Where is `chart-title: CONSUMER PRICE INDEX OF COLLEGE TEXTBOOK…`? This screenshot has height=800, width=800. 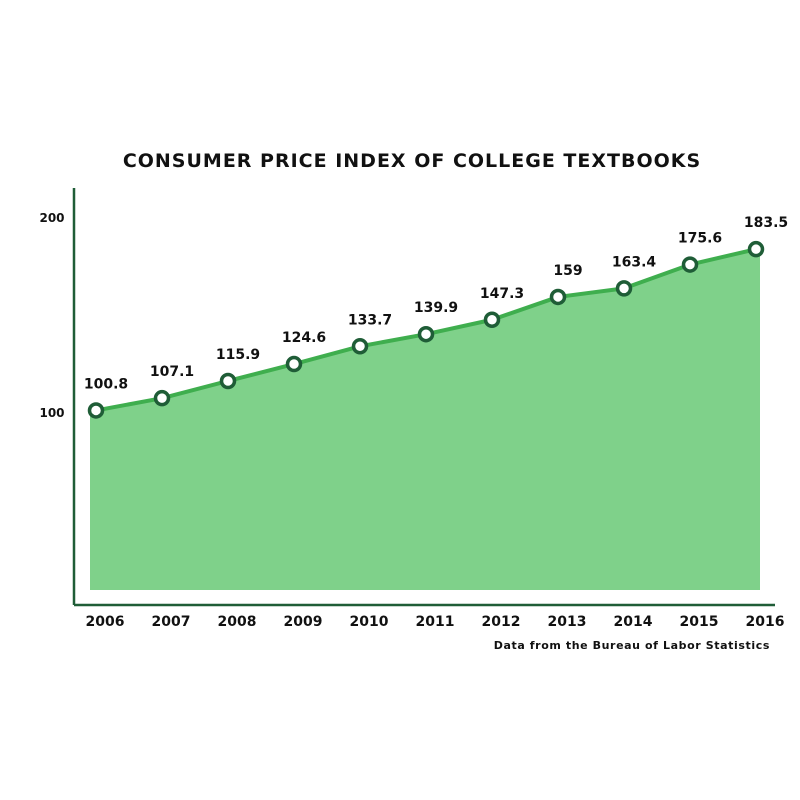
chart-title: CONSUMER PRICE INDEX OF COLLEGE TEXTBOOK… is located at coordinates (412, 161).